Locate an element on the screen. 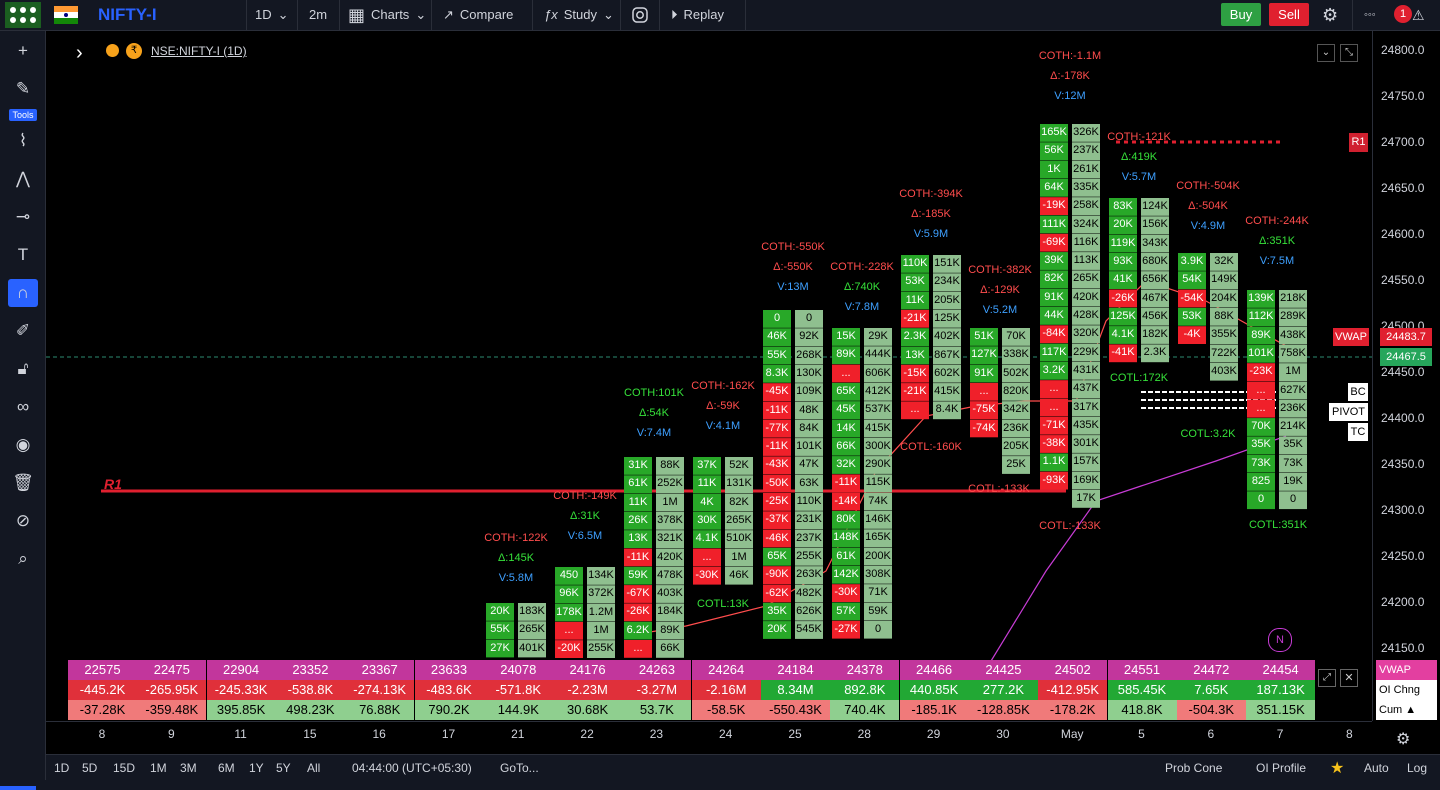  range-button-3m: 3M is located at coordinates (188, 768).